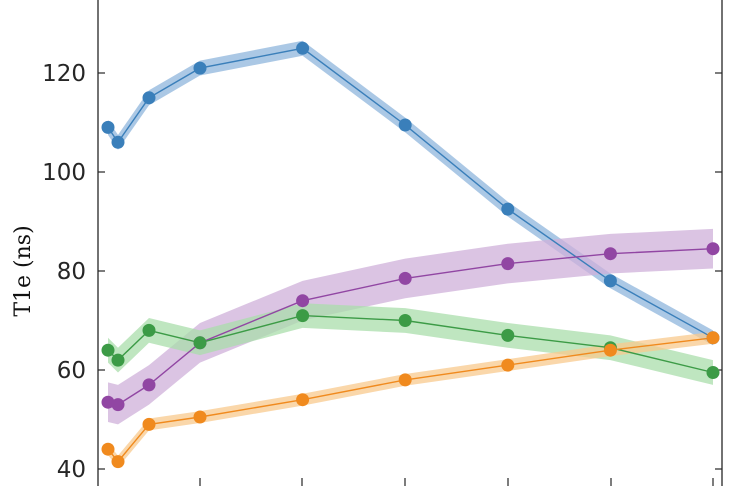  Describe the element at coordinates (71, 371) in the screenshot. I see `y-tick-label: 60` at that location.